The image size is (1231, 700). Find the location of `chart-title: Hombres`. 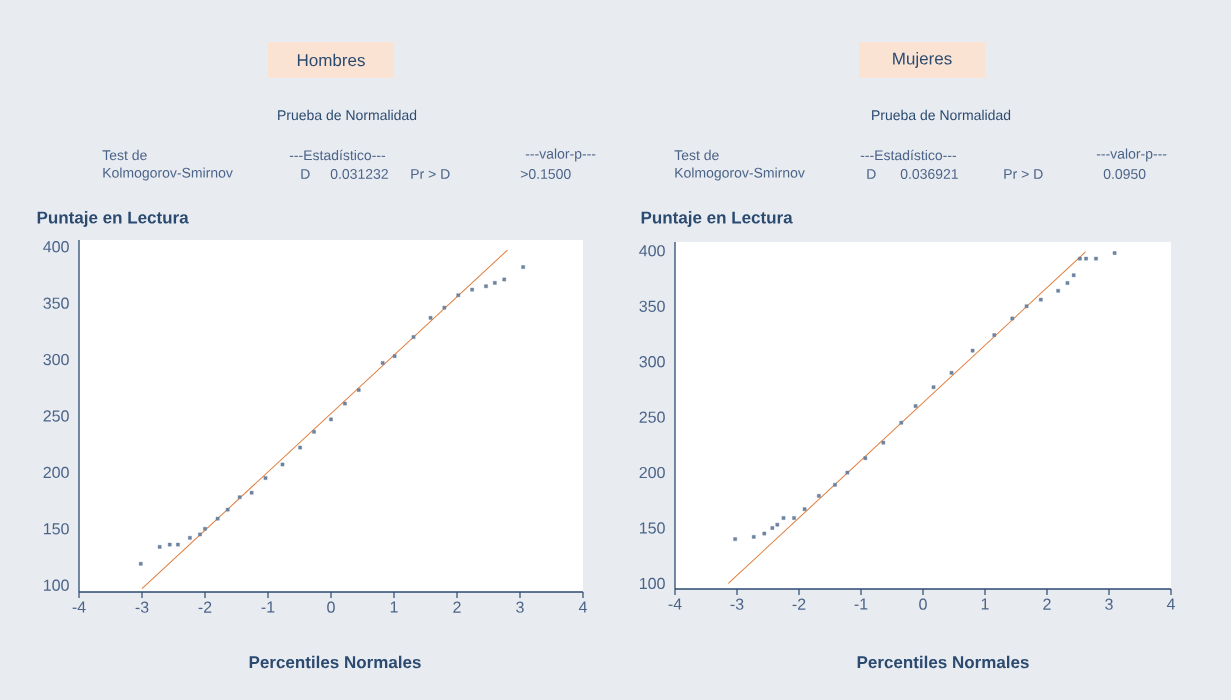

chart-title: Hombres is located at coordinates (331, 60).